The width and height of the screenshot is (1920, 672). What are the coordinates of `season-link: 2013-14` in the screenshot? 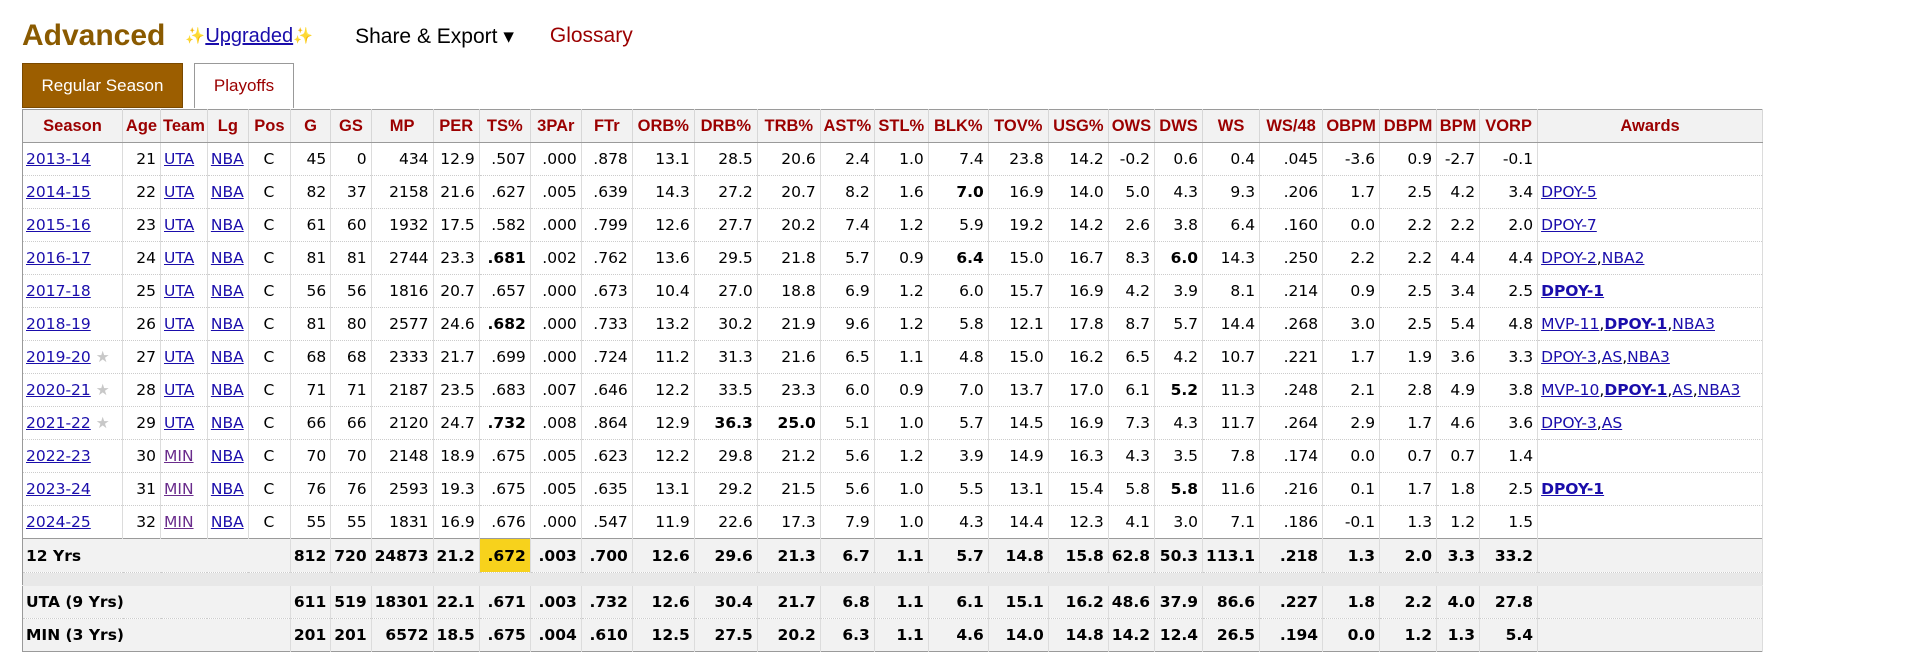 It's located at (58, 159).